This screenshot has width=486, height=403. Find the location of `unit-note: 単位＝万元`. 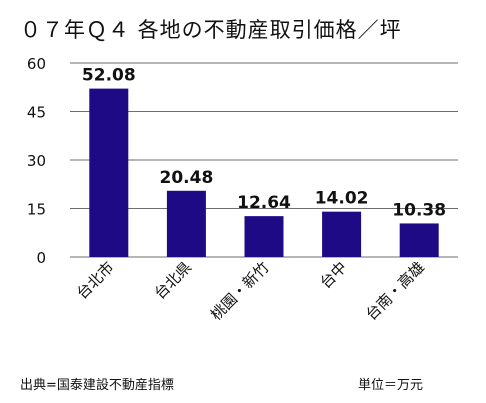

unit-note: 単位＝万元 is located at coordinates (391, 385).